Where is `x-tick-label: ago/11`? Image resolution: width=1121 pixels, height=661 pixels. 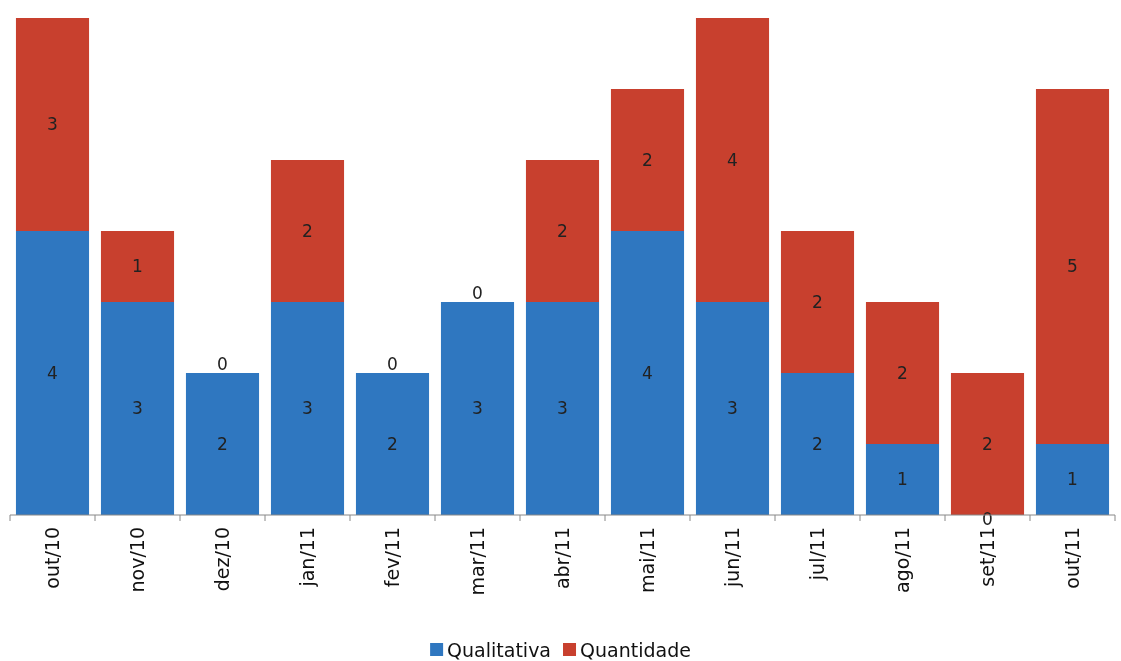 x-tick-label: ago/11 is located at coordinates (902, 560).